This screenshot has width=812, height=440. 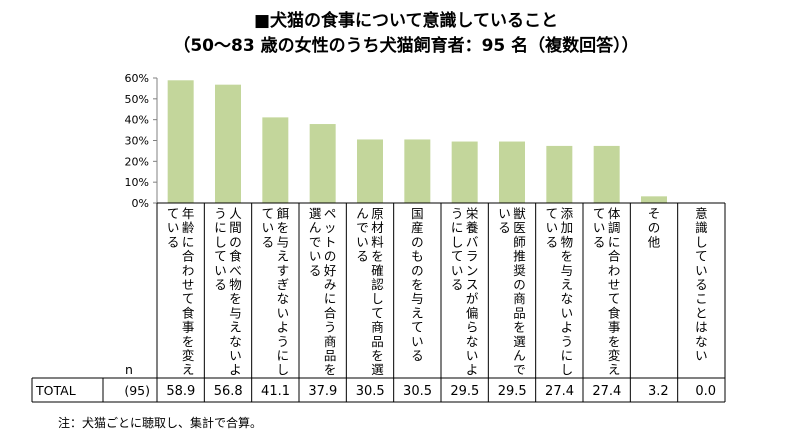 I want to click on x-tick-label-char: こ, so click(x=701, y=298).